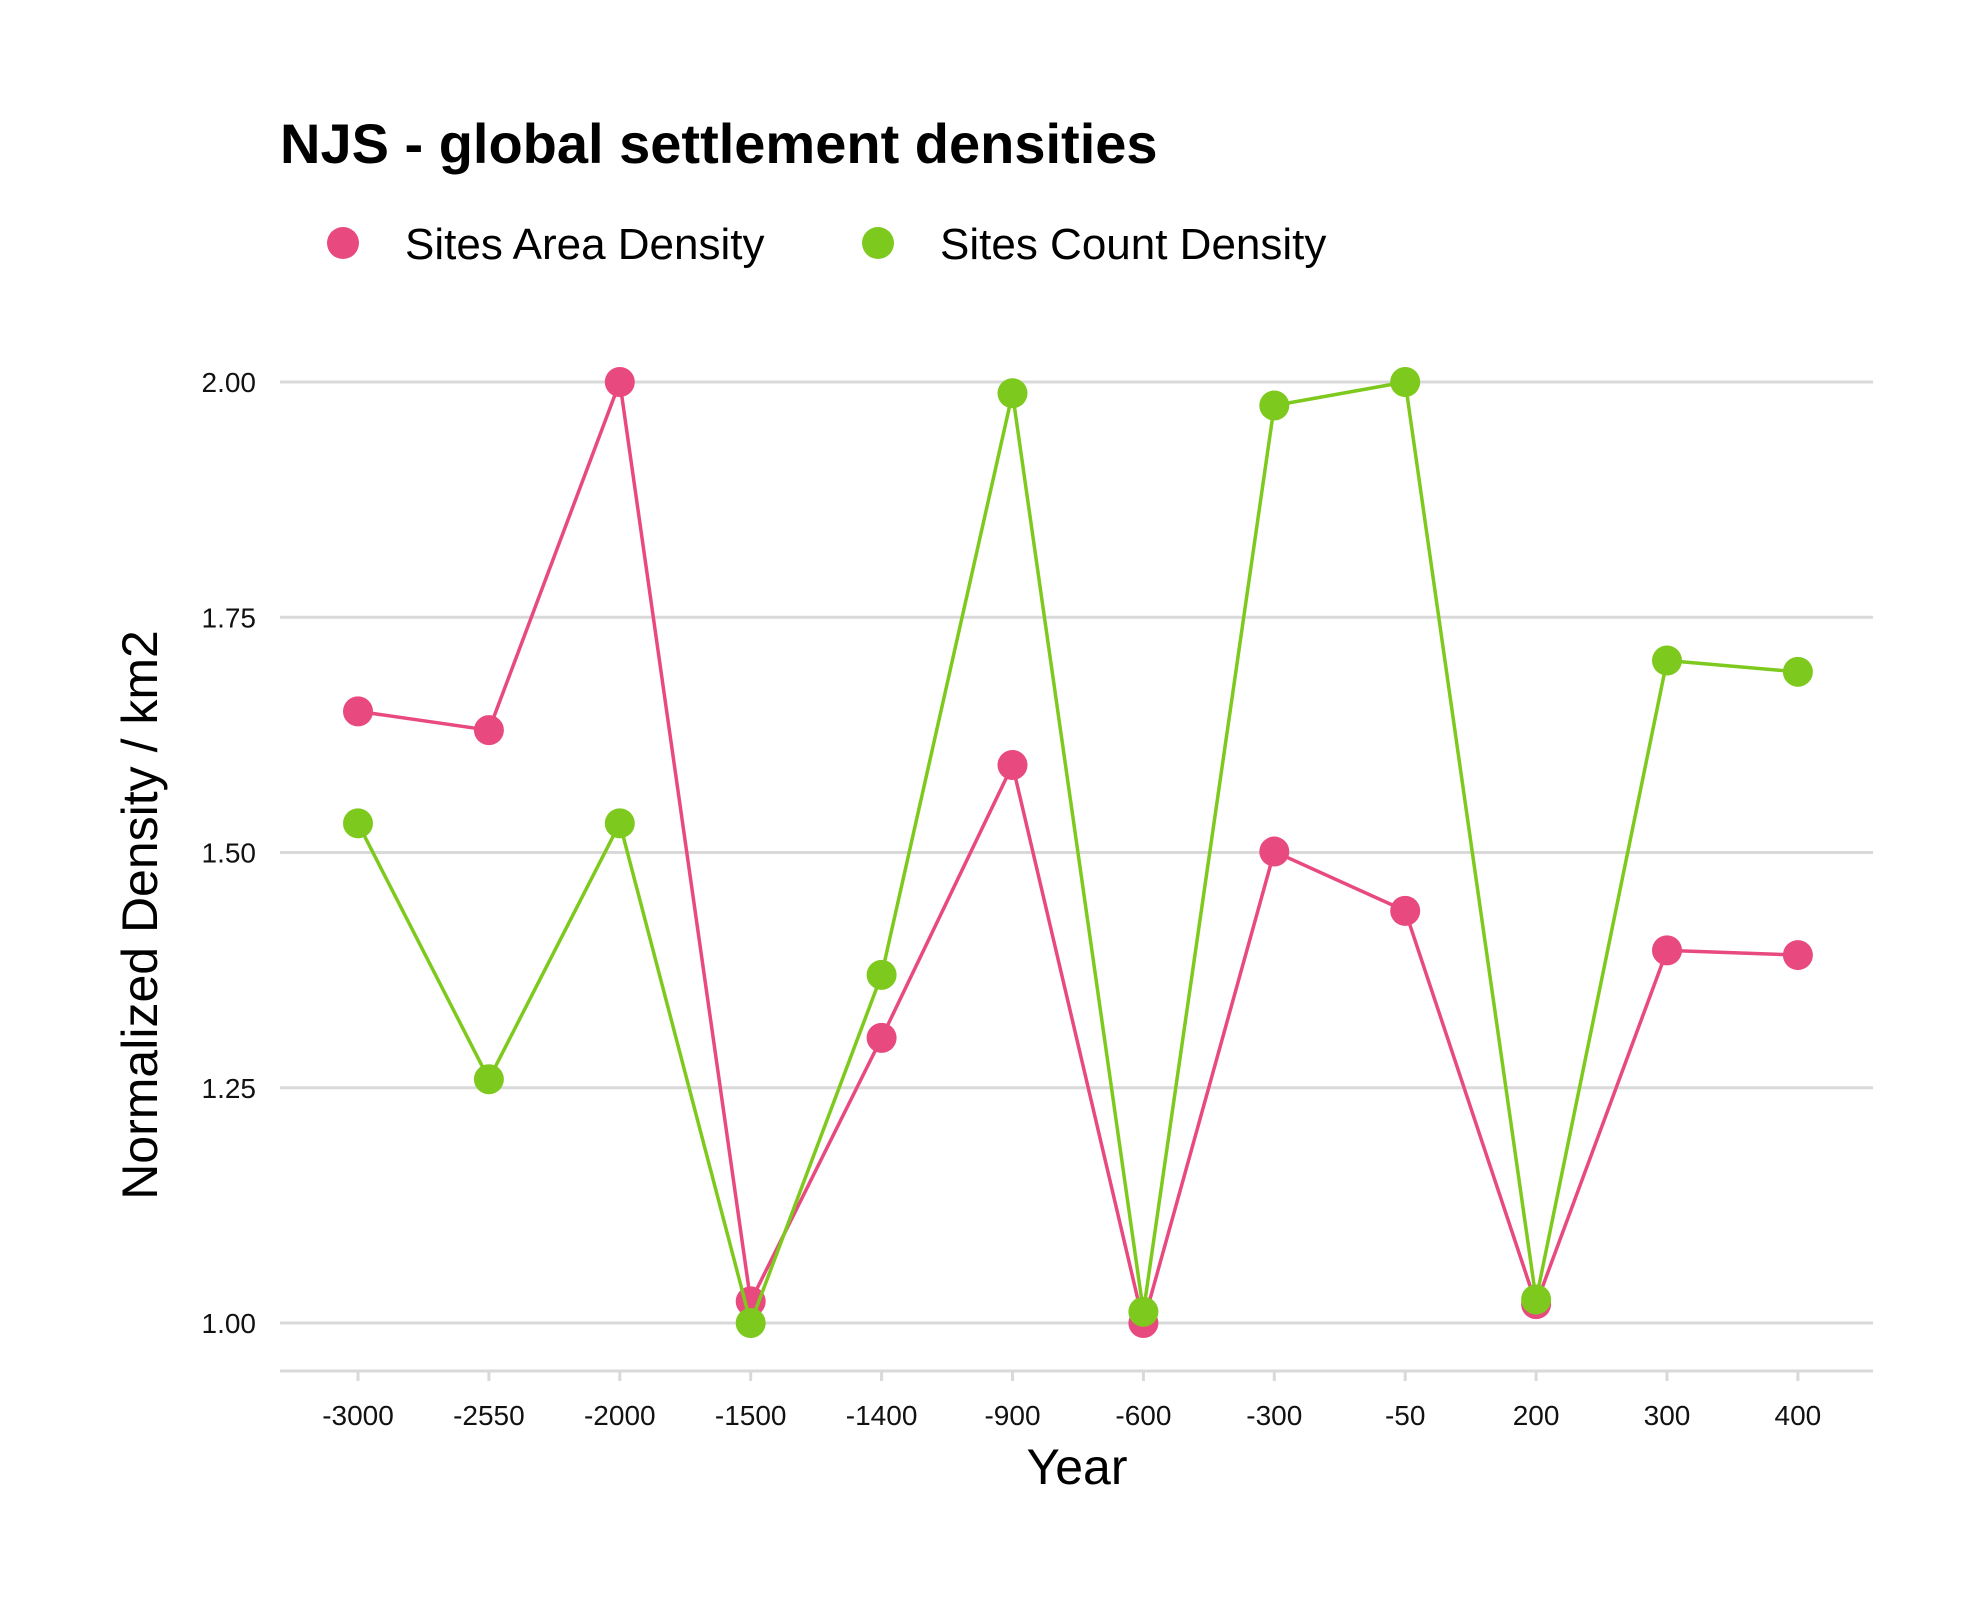 This screenshot has width=1979, height=1608. I want to click on legend-item: Sites Area Density, so click(546, 244).